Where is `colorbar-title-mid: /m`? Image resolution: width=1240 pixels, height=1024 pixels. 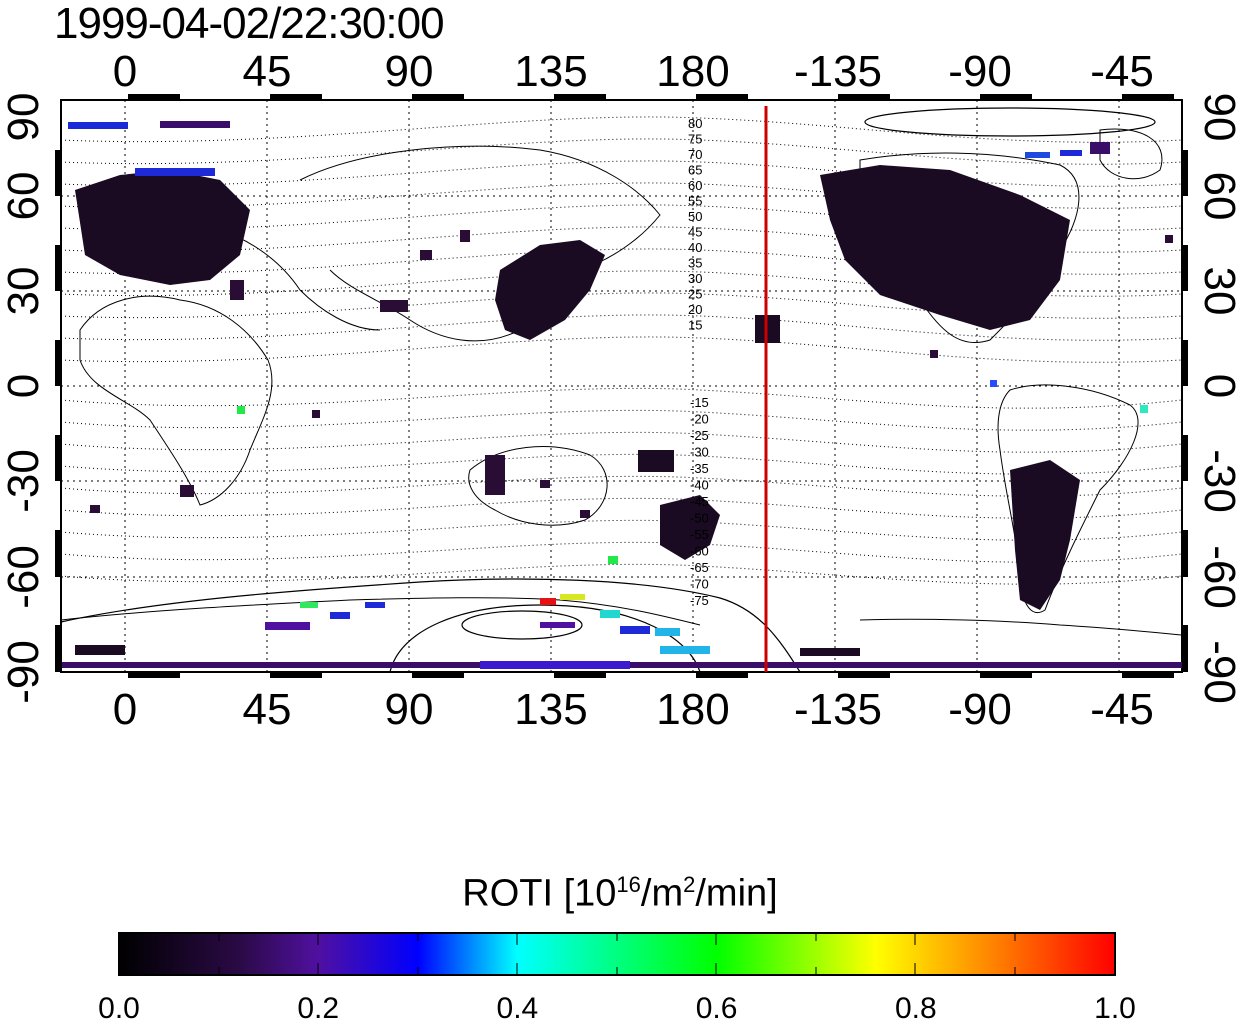
colorbar-title-mid: /m is located at coordinates (662, 893).